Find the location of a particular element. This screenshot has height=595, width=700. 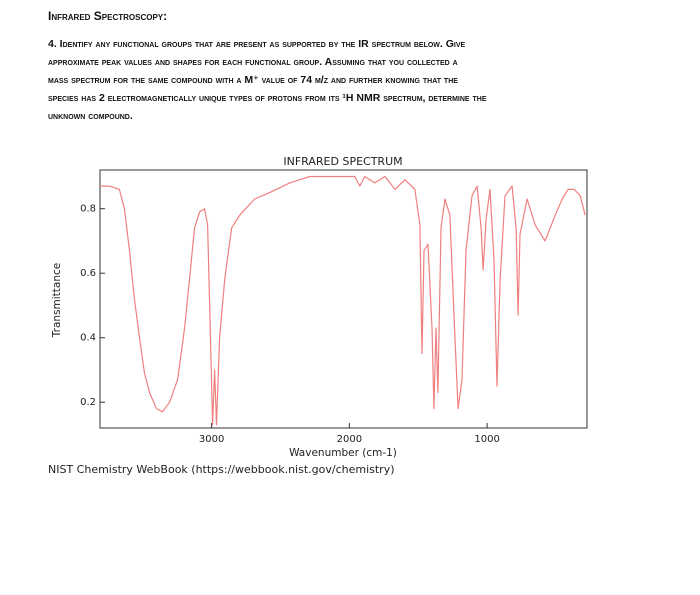

question-line: unknown compound. is located at coordinates (90, 116).